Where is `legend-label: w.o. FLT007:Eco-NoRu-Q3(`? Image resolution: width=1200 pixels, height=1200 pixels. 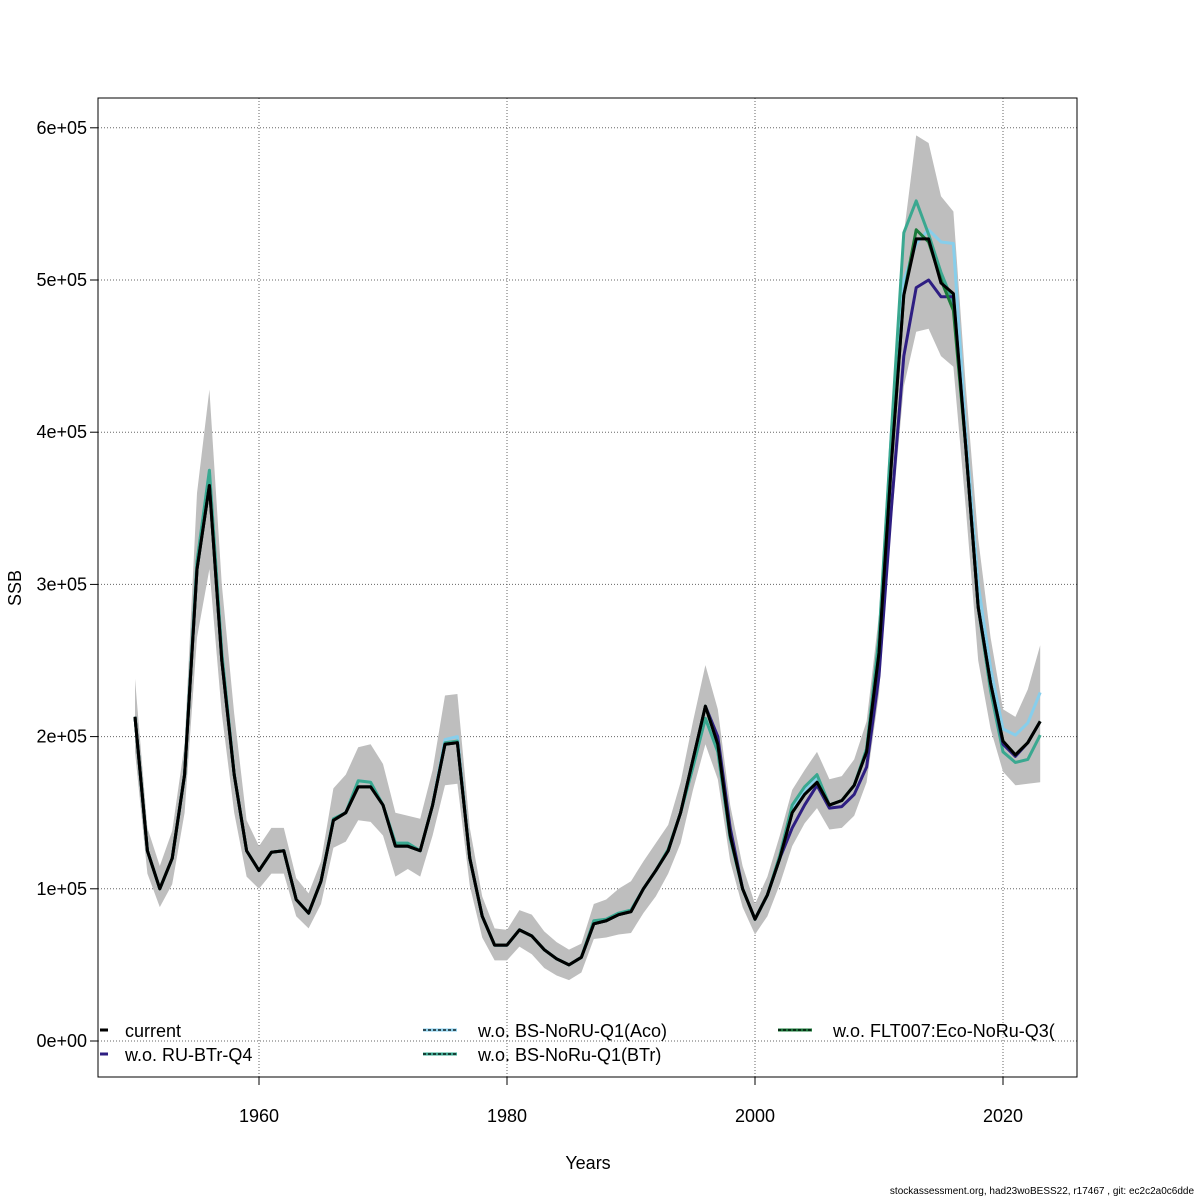 legend-label: w.o. FLT007:Eco-NoRu-Q3( is located at coordinates (943, 1031).